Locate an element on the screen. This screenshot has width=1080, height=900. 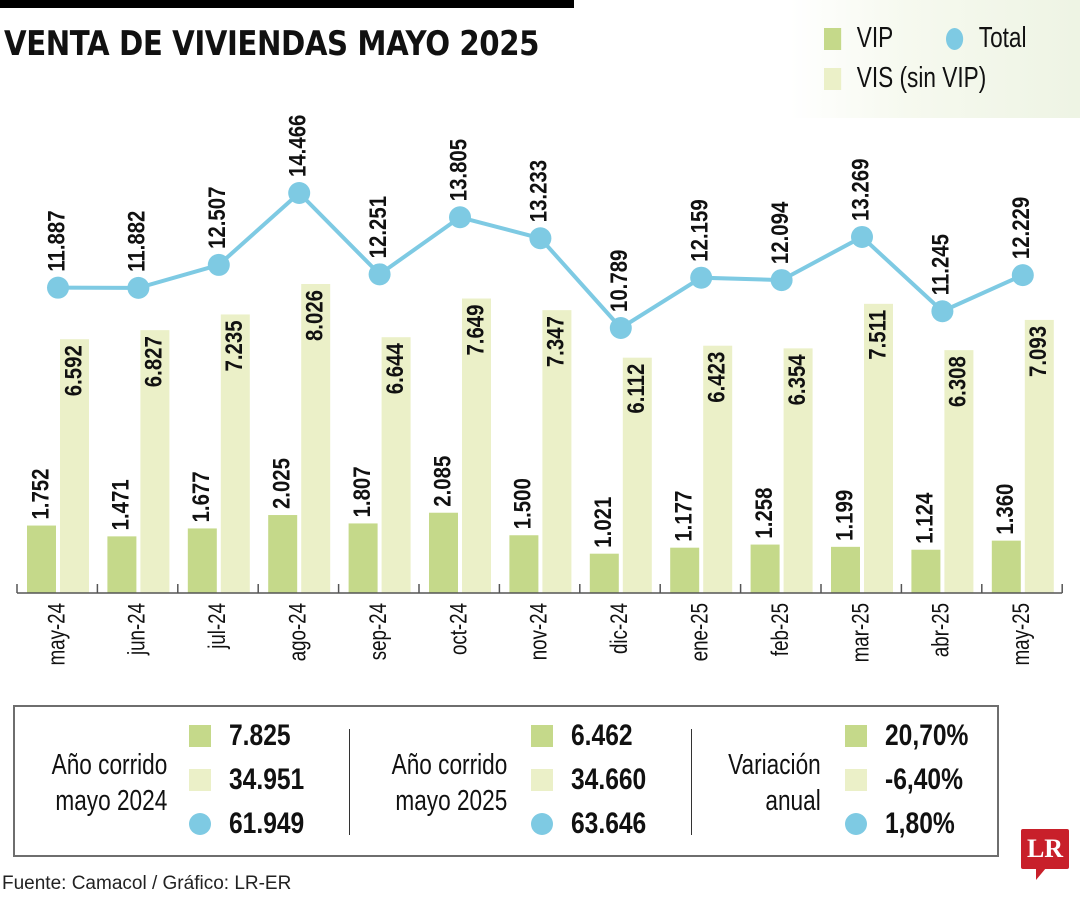
x-tick-label: ago-24 is located at coordinates (297, 632).